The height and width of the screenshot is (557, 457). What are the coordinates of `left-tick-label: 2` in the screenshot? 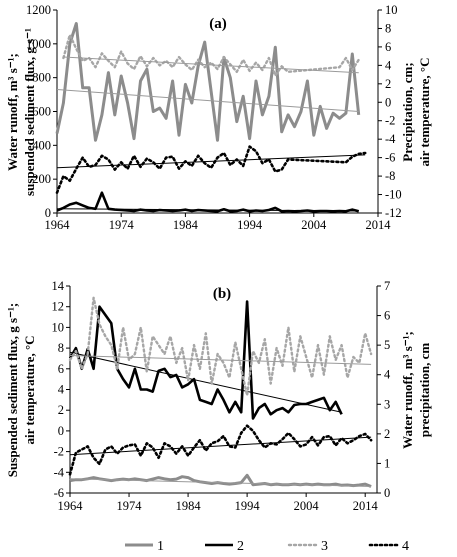 It's located at (61, 410).